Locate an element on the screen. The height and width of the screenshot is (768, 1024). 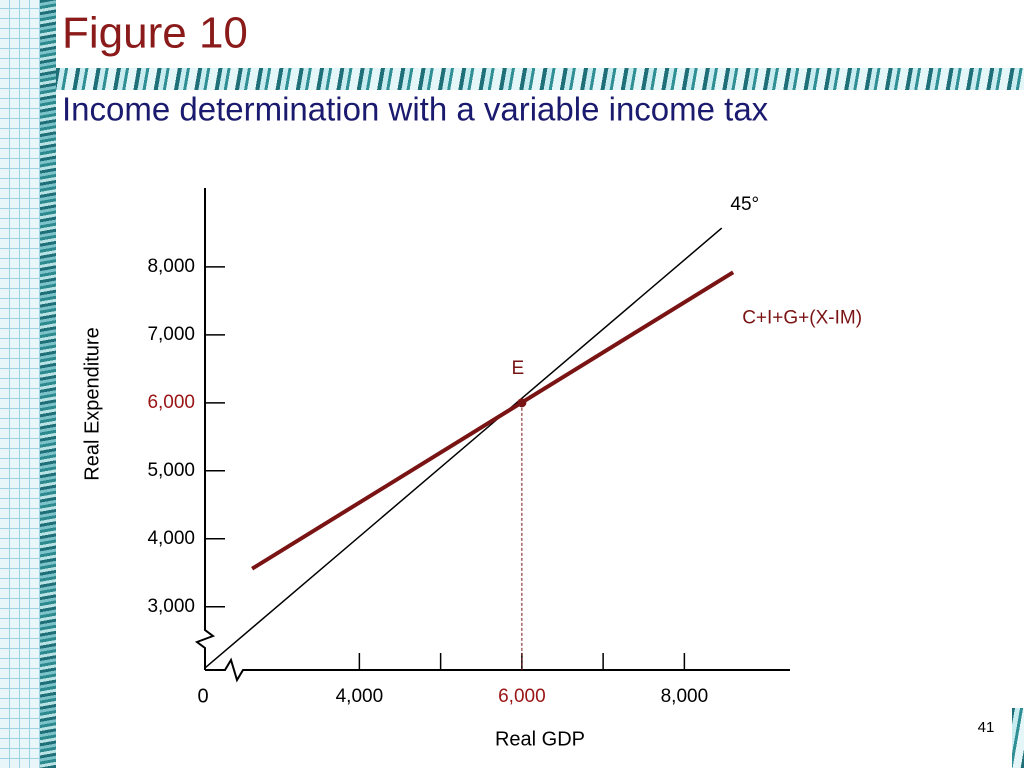
y-axis-title: Real Expenditure is located at coordinates (92, 403).